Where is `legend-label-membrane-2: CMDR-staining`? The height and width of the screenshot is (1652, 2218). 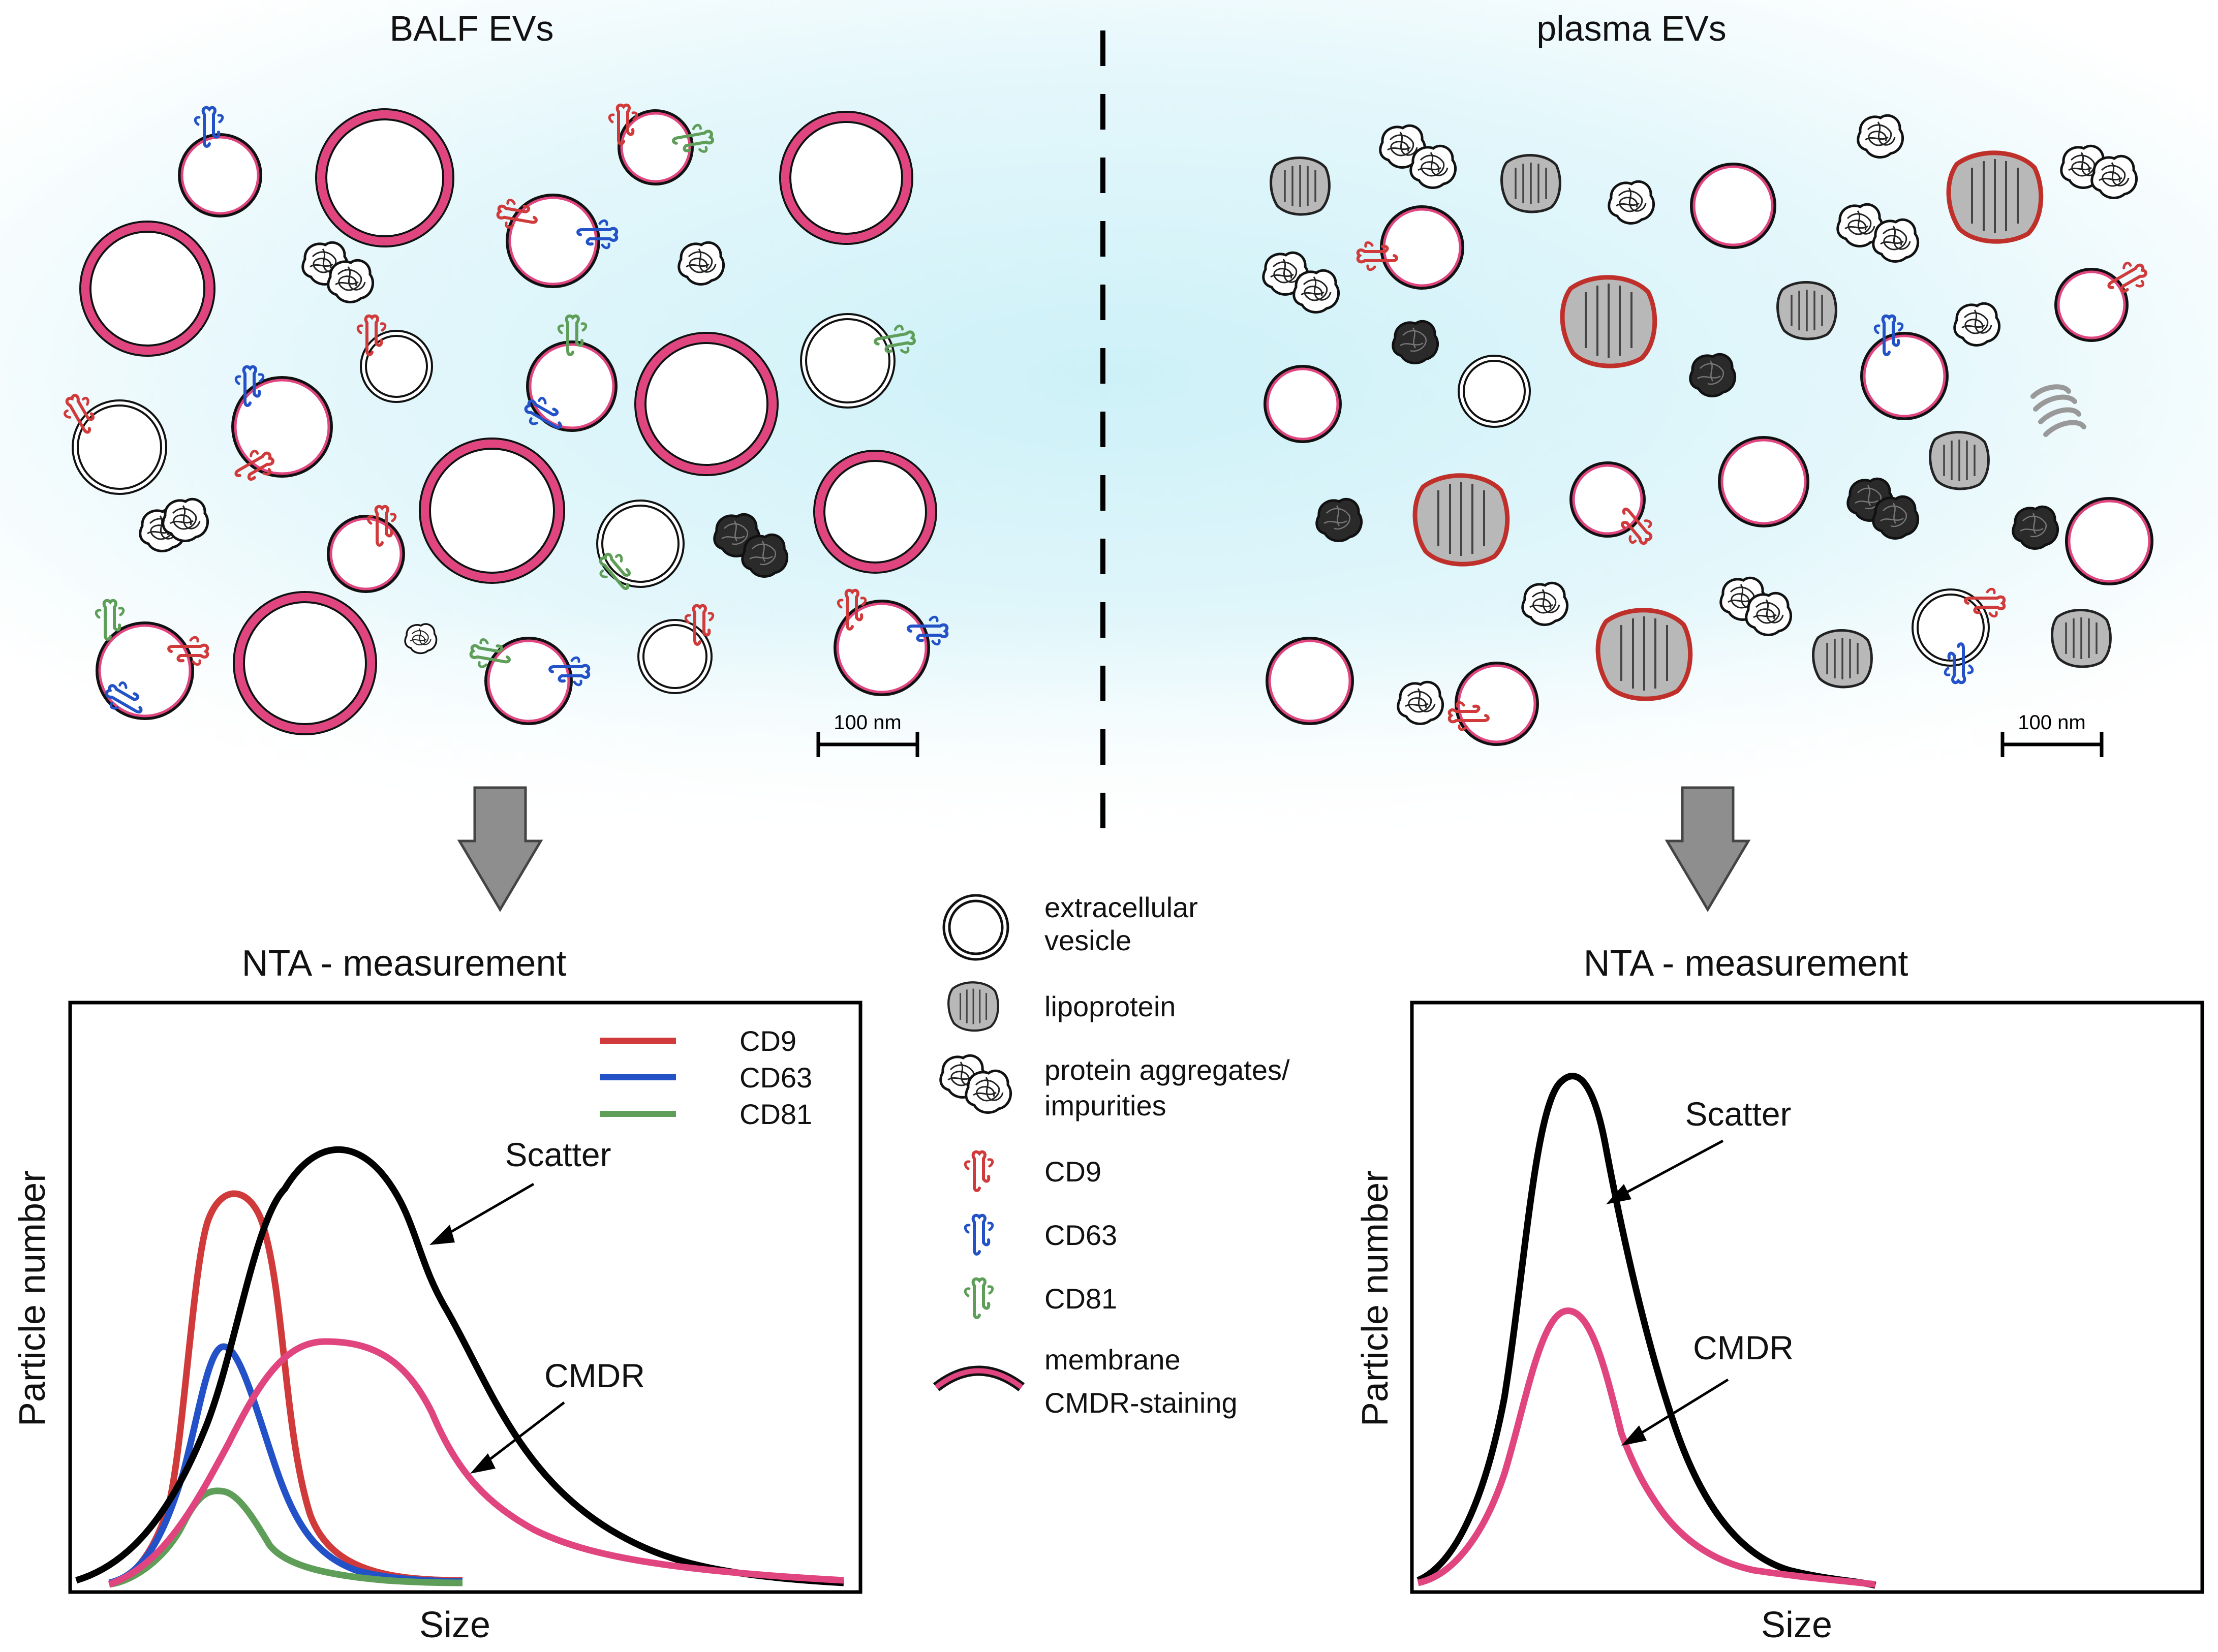 legend-label-membrane-2: CMDR-staining is located at coordinates (1141, 1403).